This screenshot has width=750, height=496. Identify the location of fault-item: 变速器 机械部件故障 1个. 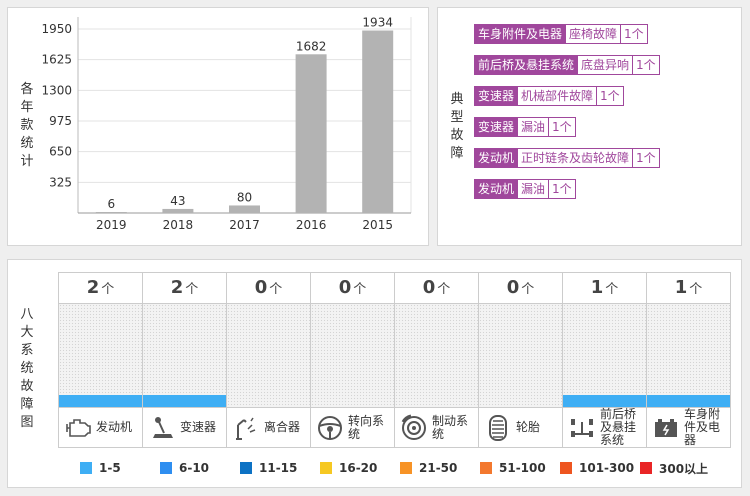
(549, 96).